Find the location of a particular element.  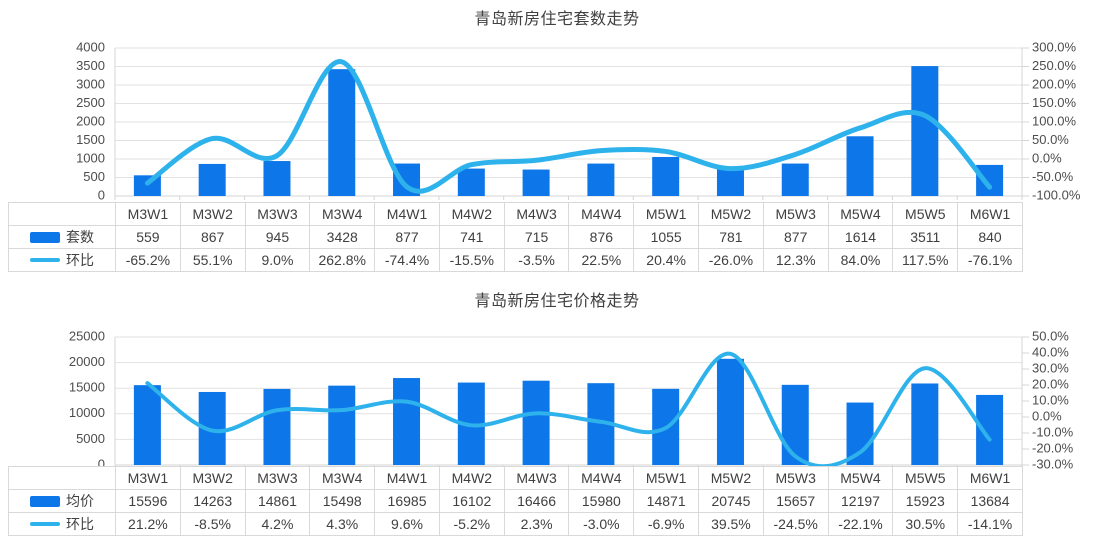

value-cell: 14861 is located at coordinates (277, 501).